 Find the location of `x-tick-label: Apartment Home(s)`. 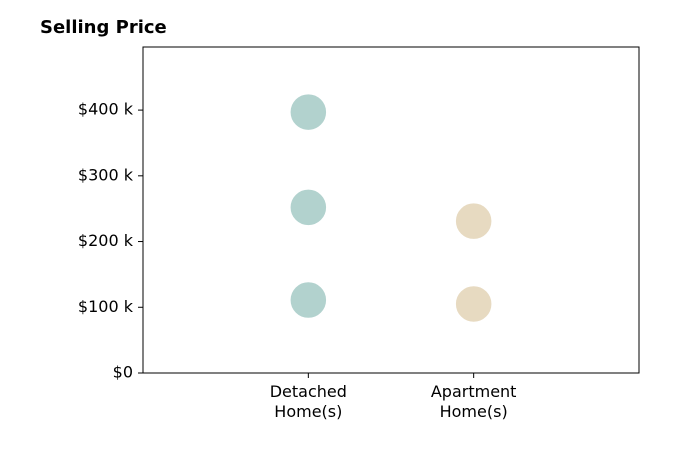

x-tick-label: Apartment Home(s) is located at coordinates (473, 401).